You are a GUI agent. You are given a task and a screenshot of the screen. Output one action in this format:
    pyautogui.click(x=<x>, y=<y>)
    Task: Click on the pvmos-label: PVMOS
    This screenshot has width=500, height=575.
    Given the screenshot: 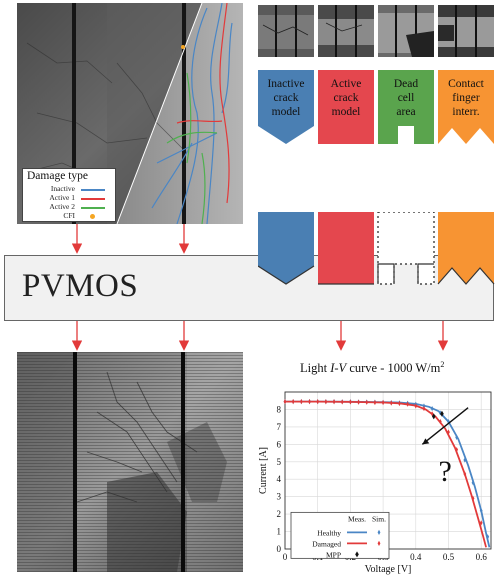 What is the action you would take?
    pyautogui.click(x=80, y=286)
    